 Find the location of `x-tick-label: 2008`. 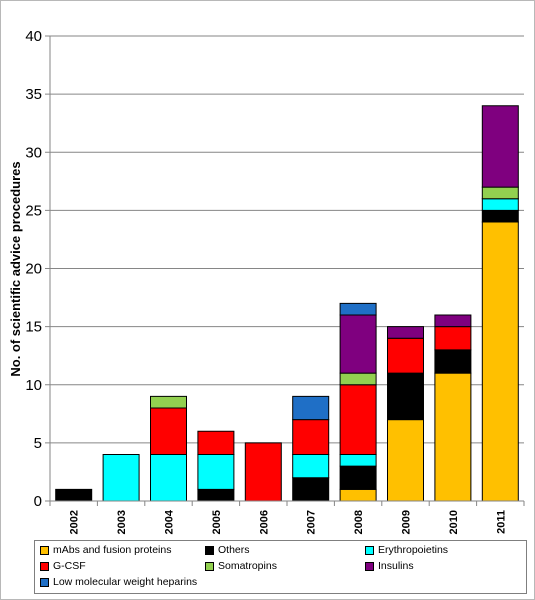

x-tick-label: 2008 is located at coordinates (359, 522).